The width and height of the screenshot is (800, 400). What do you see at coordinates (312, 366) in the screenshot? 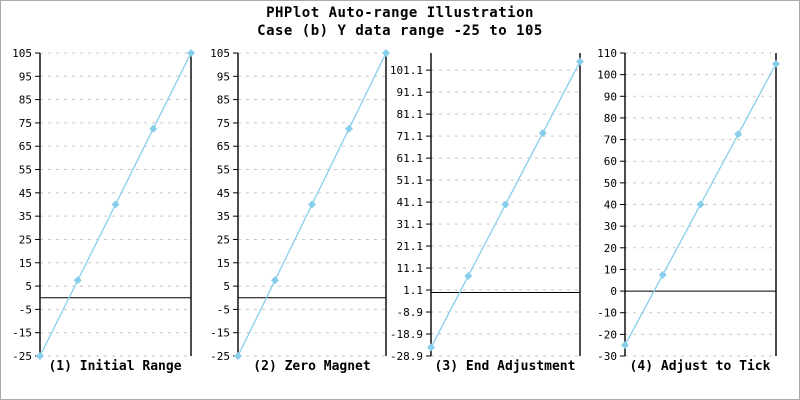
I see `subplot-xlabel-2: (2) Zero Magnet` at bounding box center [312, 366].